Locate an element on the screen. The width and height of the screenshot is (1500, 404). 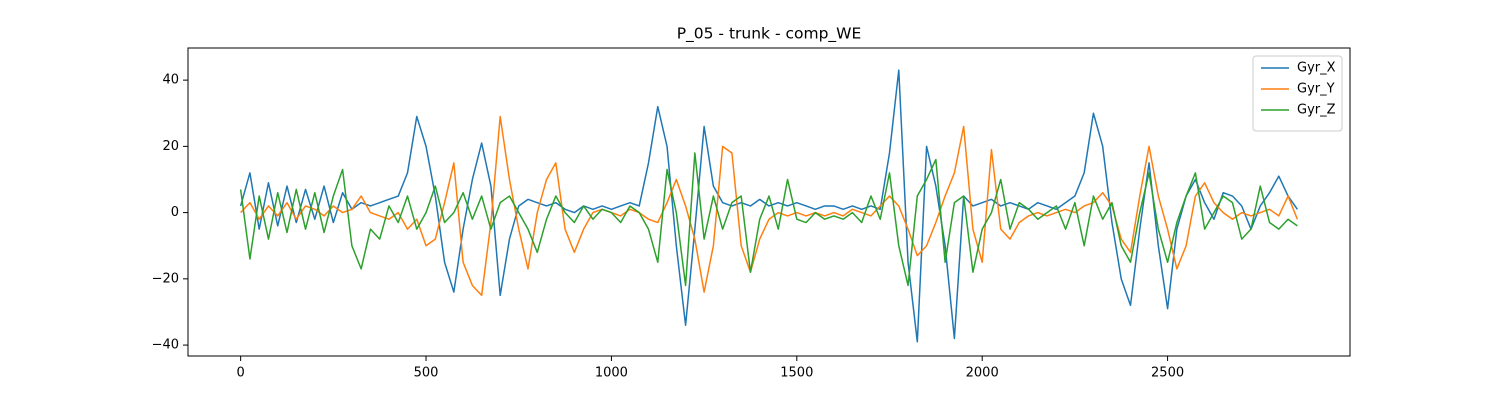
legend-label: Gyr_Y is located at coordinates (1316, 89).